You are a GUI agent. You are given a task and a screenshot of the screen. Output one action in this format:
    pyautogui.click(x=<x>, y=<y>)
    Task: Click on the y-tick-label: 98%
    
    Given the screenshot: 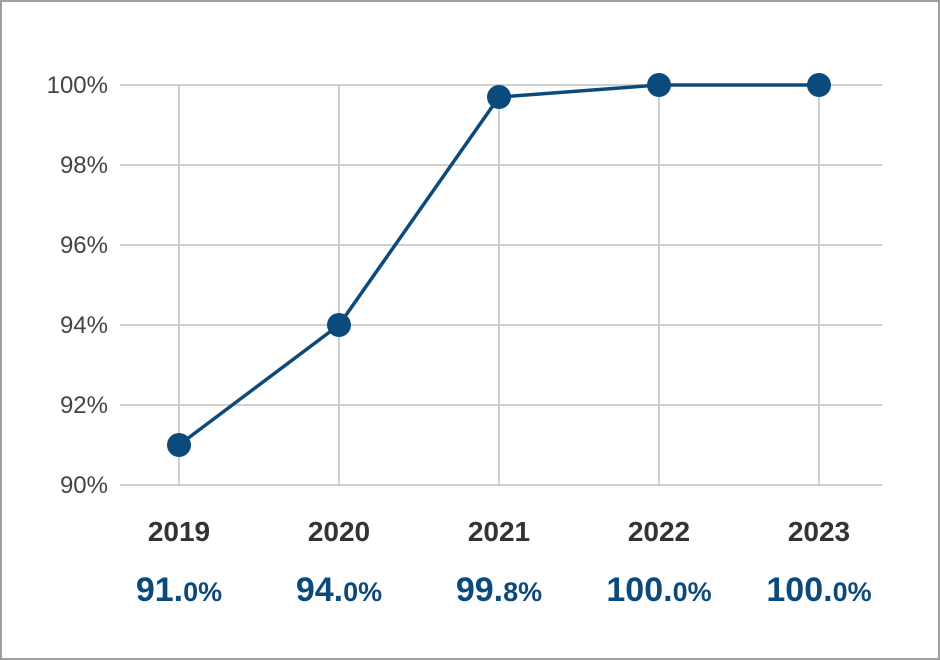 What is the action you would take?
    pyautogui.click(x=84, y=165)
    